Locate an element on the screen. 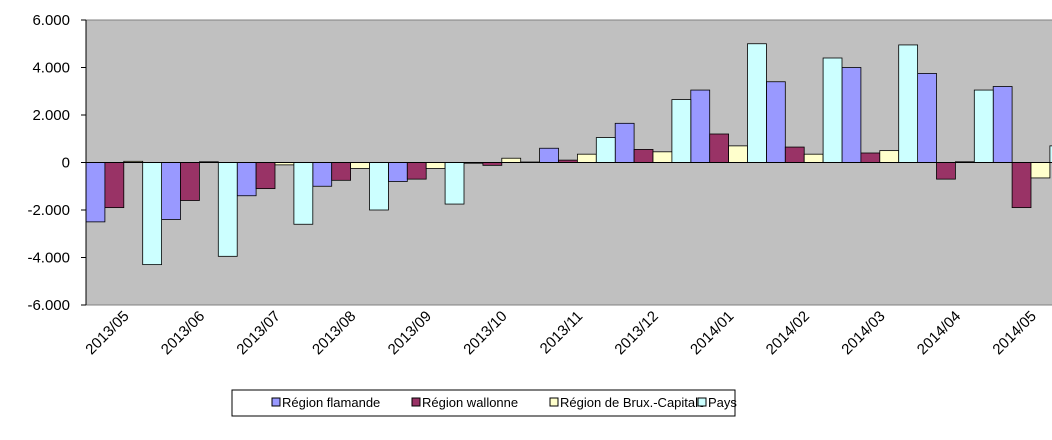 This screenshot has width=1052, height=440. y-tick-label: -2.000 is located at coordinates (48, 210).